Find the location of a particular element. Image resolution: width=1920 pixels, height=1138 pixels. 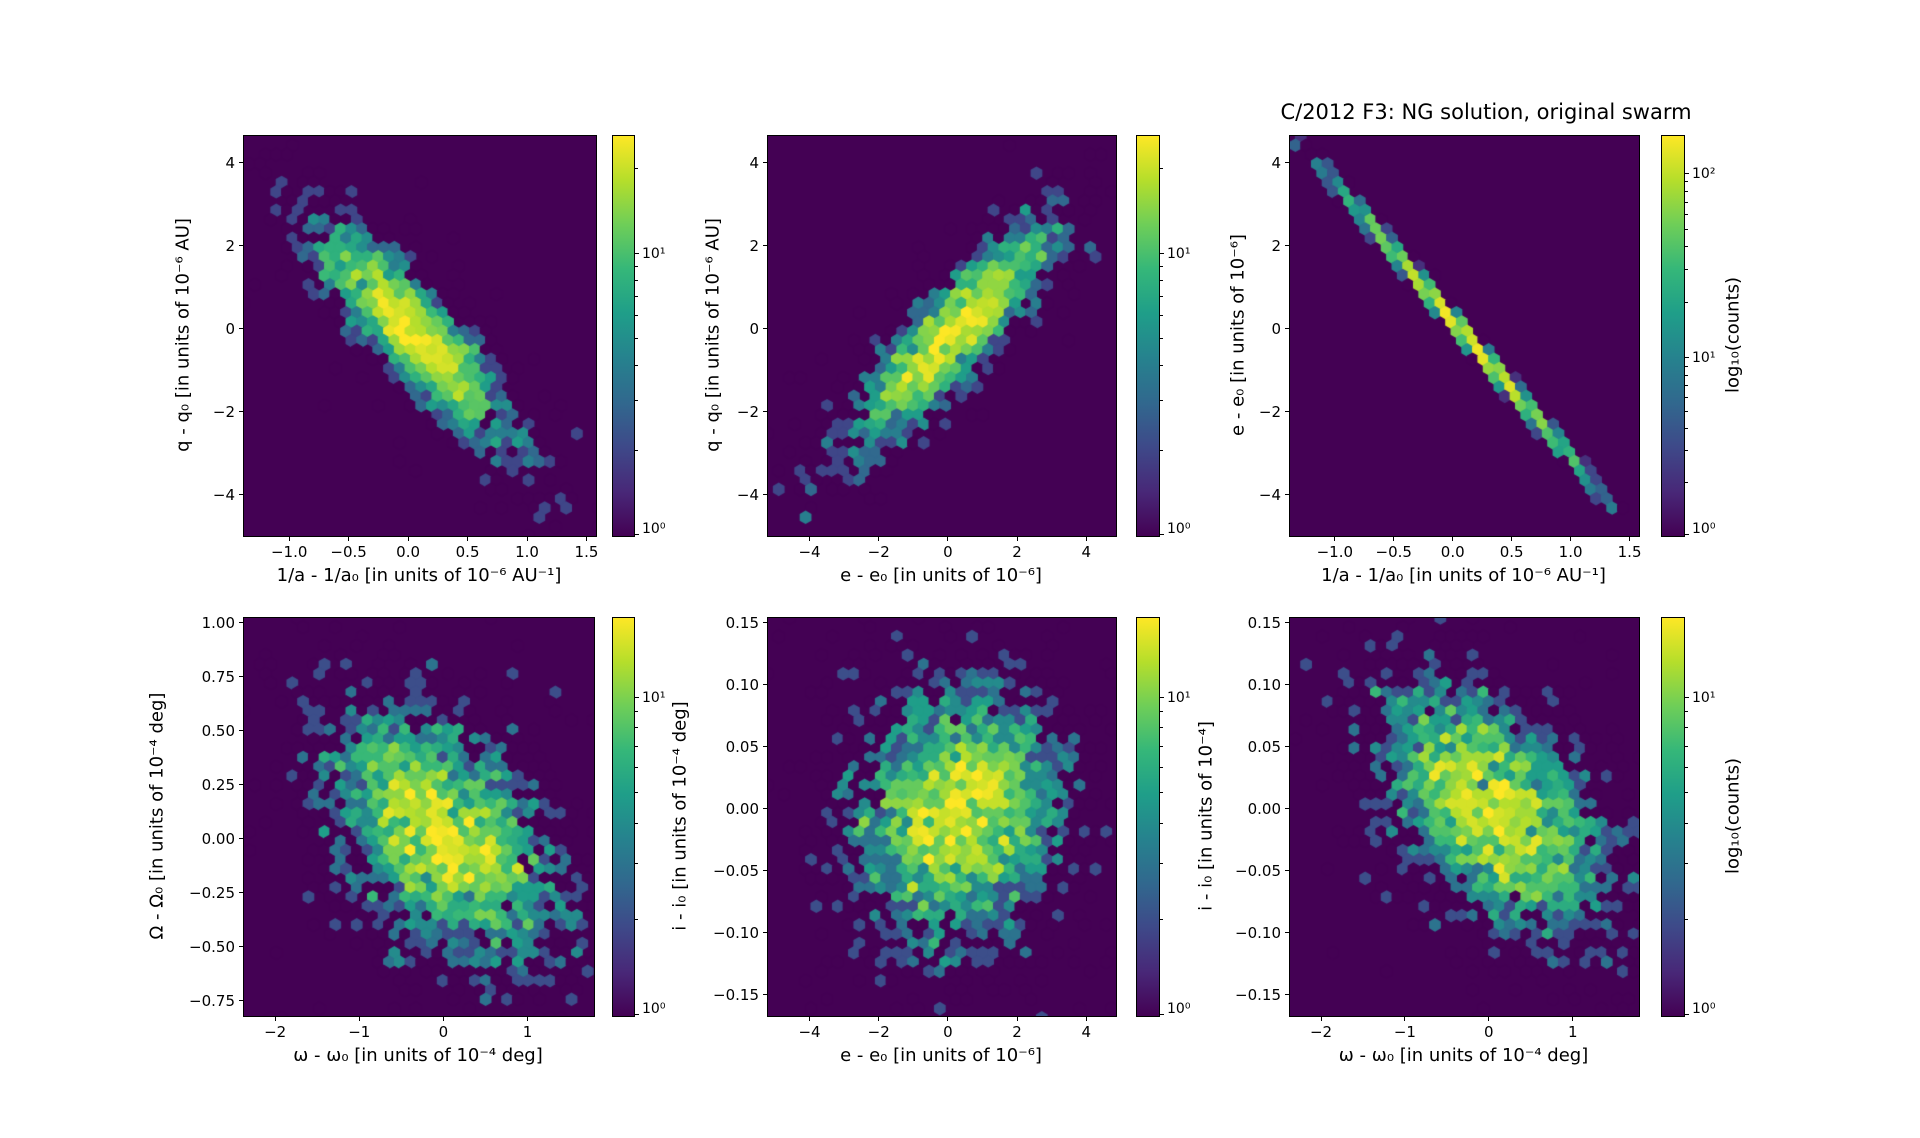

y-tick-label: −0.75 is located at coordinates (212, 1000).